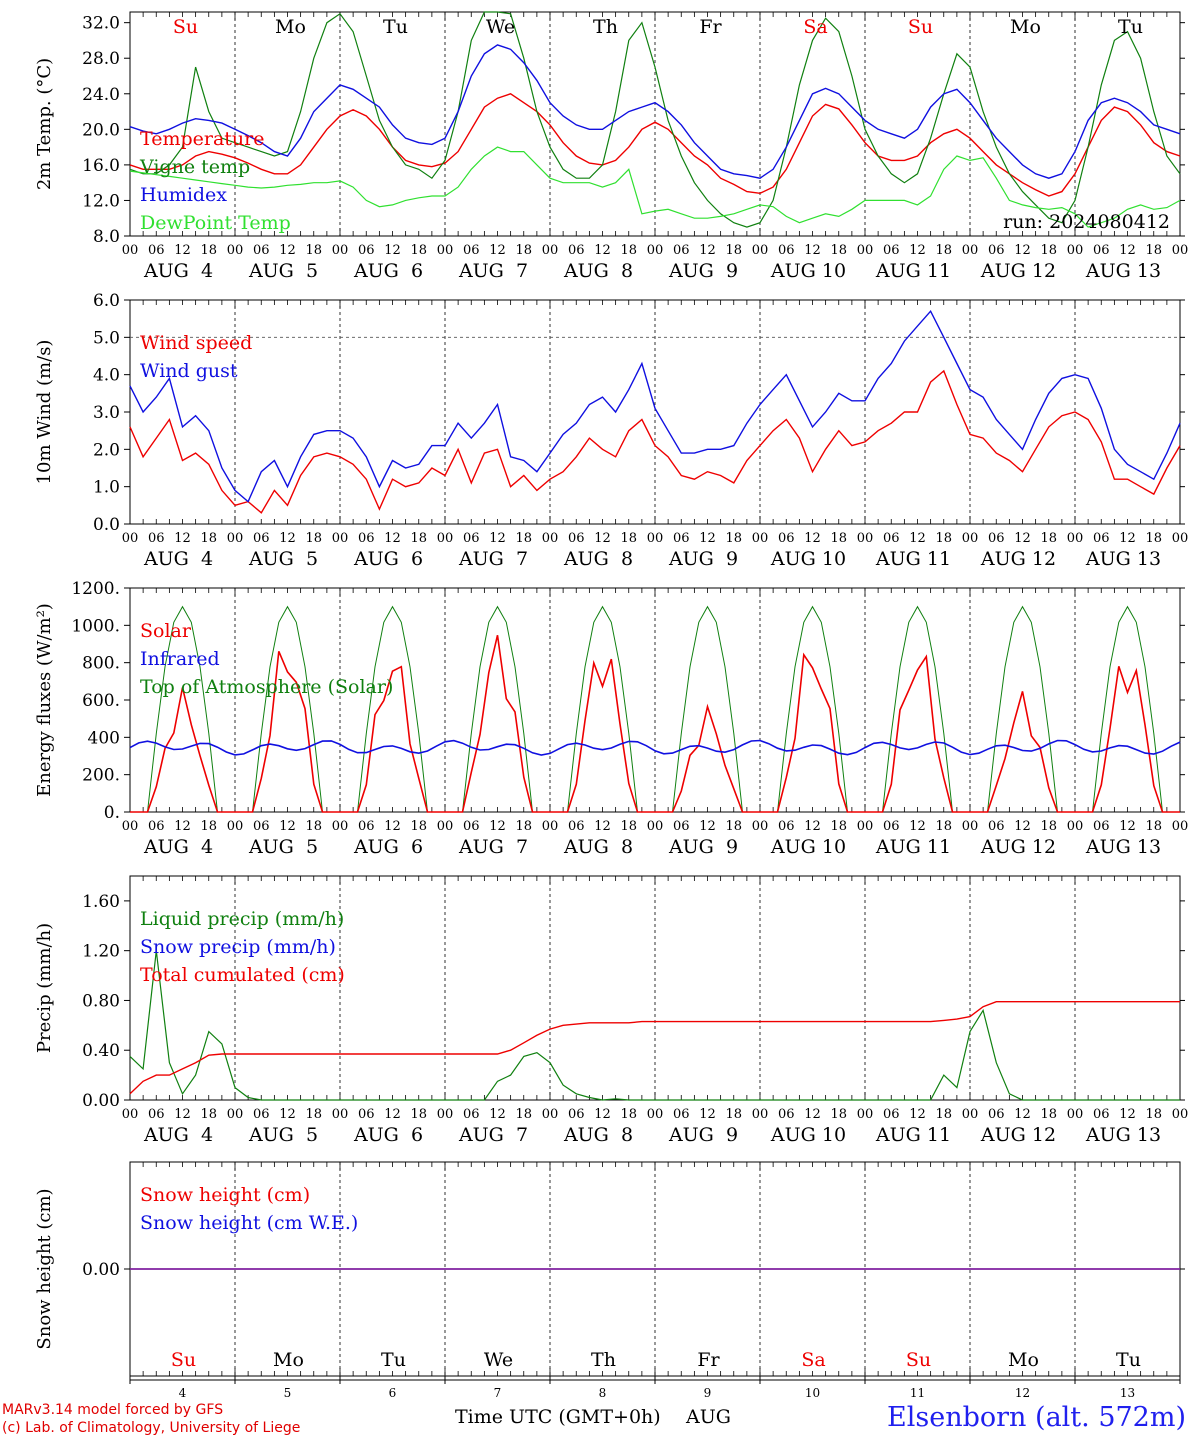 The height and width of the screenshot is (1440, 1194). I want to click on temp-date-label: AUG 11, so click(913, 271).